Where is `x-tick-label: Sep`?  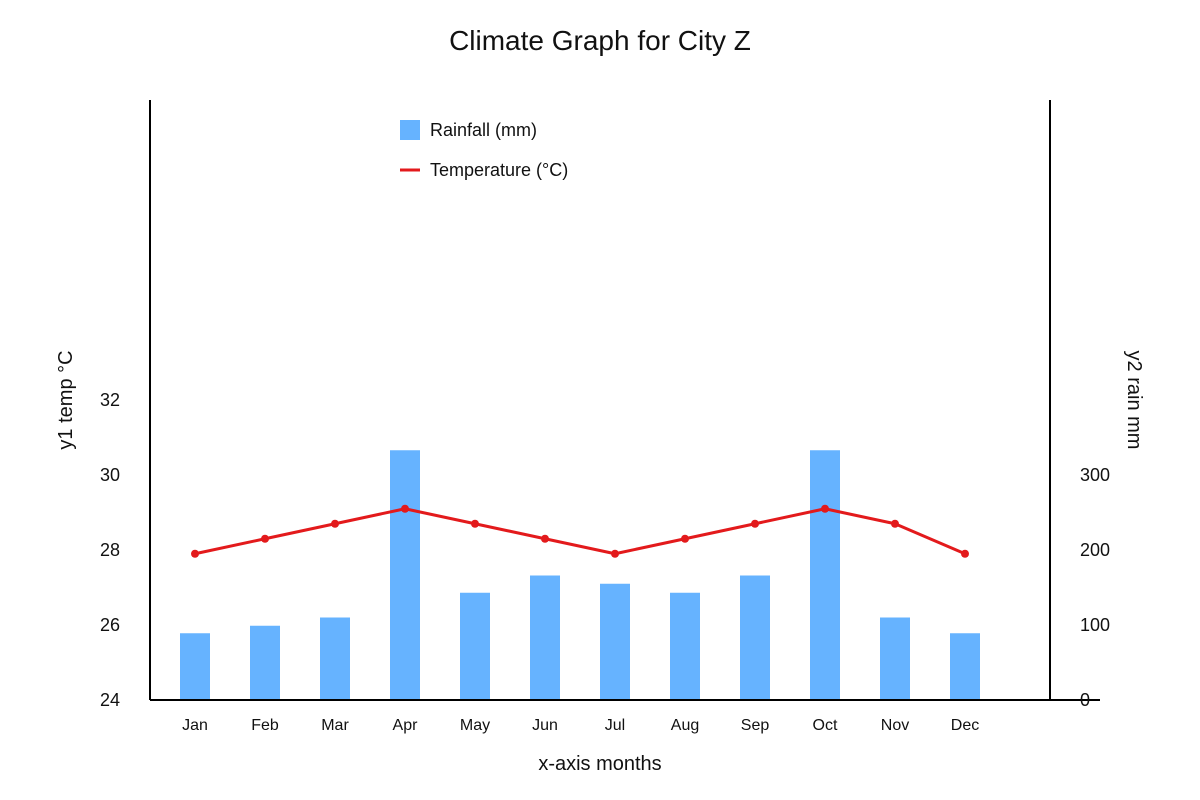
x-tick-label: Sep is located at coordinates (755, 725).